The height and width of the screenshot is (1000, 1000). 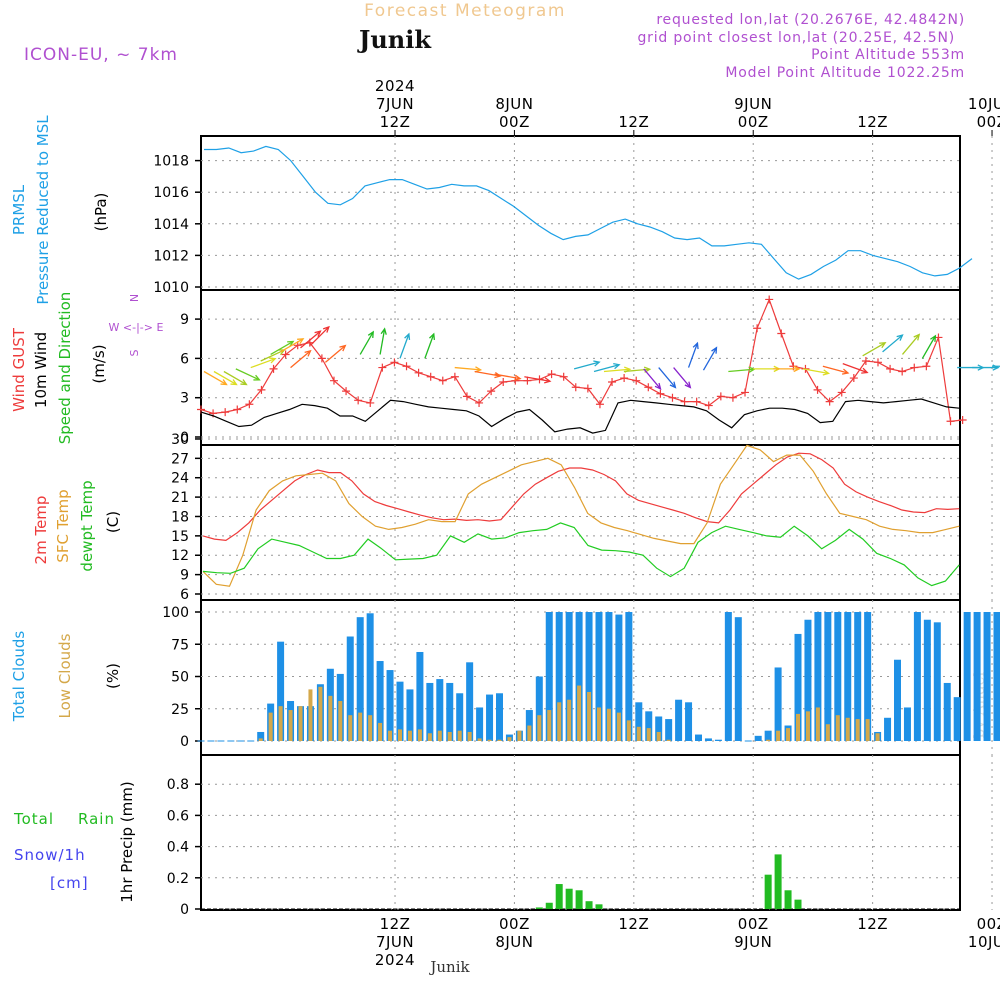 I want to click on top-time-label: 00Z, so click(x=753, y=122).